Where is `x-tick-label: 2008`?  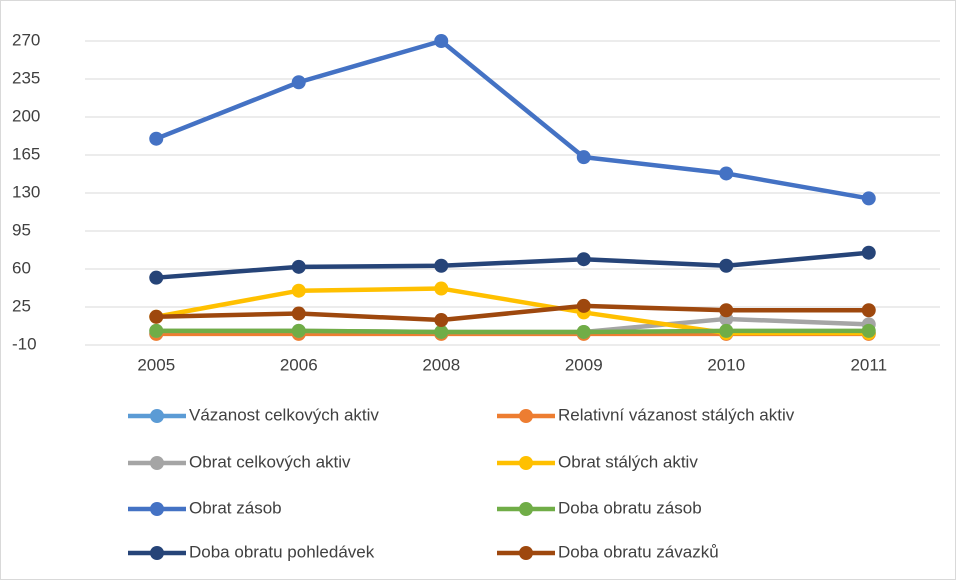 x-tick-label: 2008 is located at coordinates (441, 364).